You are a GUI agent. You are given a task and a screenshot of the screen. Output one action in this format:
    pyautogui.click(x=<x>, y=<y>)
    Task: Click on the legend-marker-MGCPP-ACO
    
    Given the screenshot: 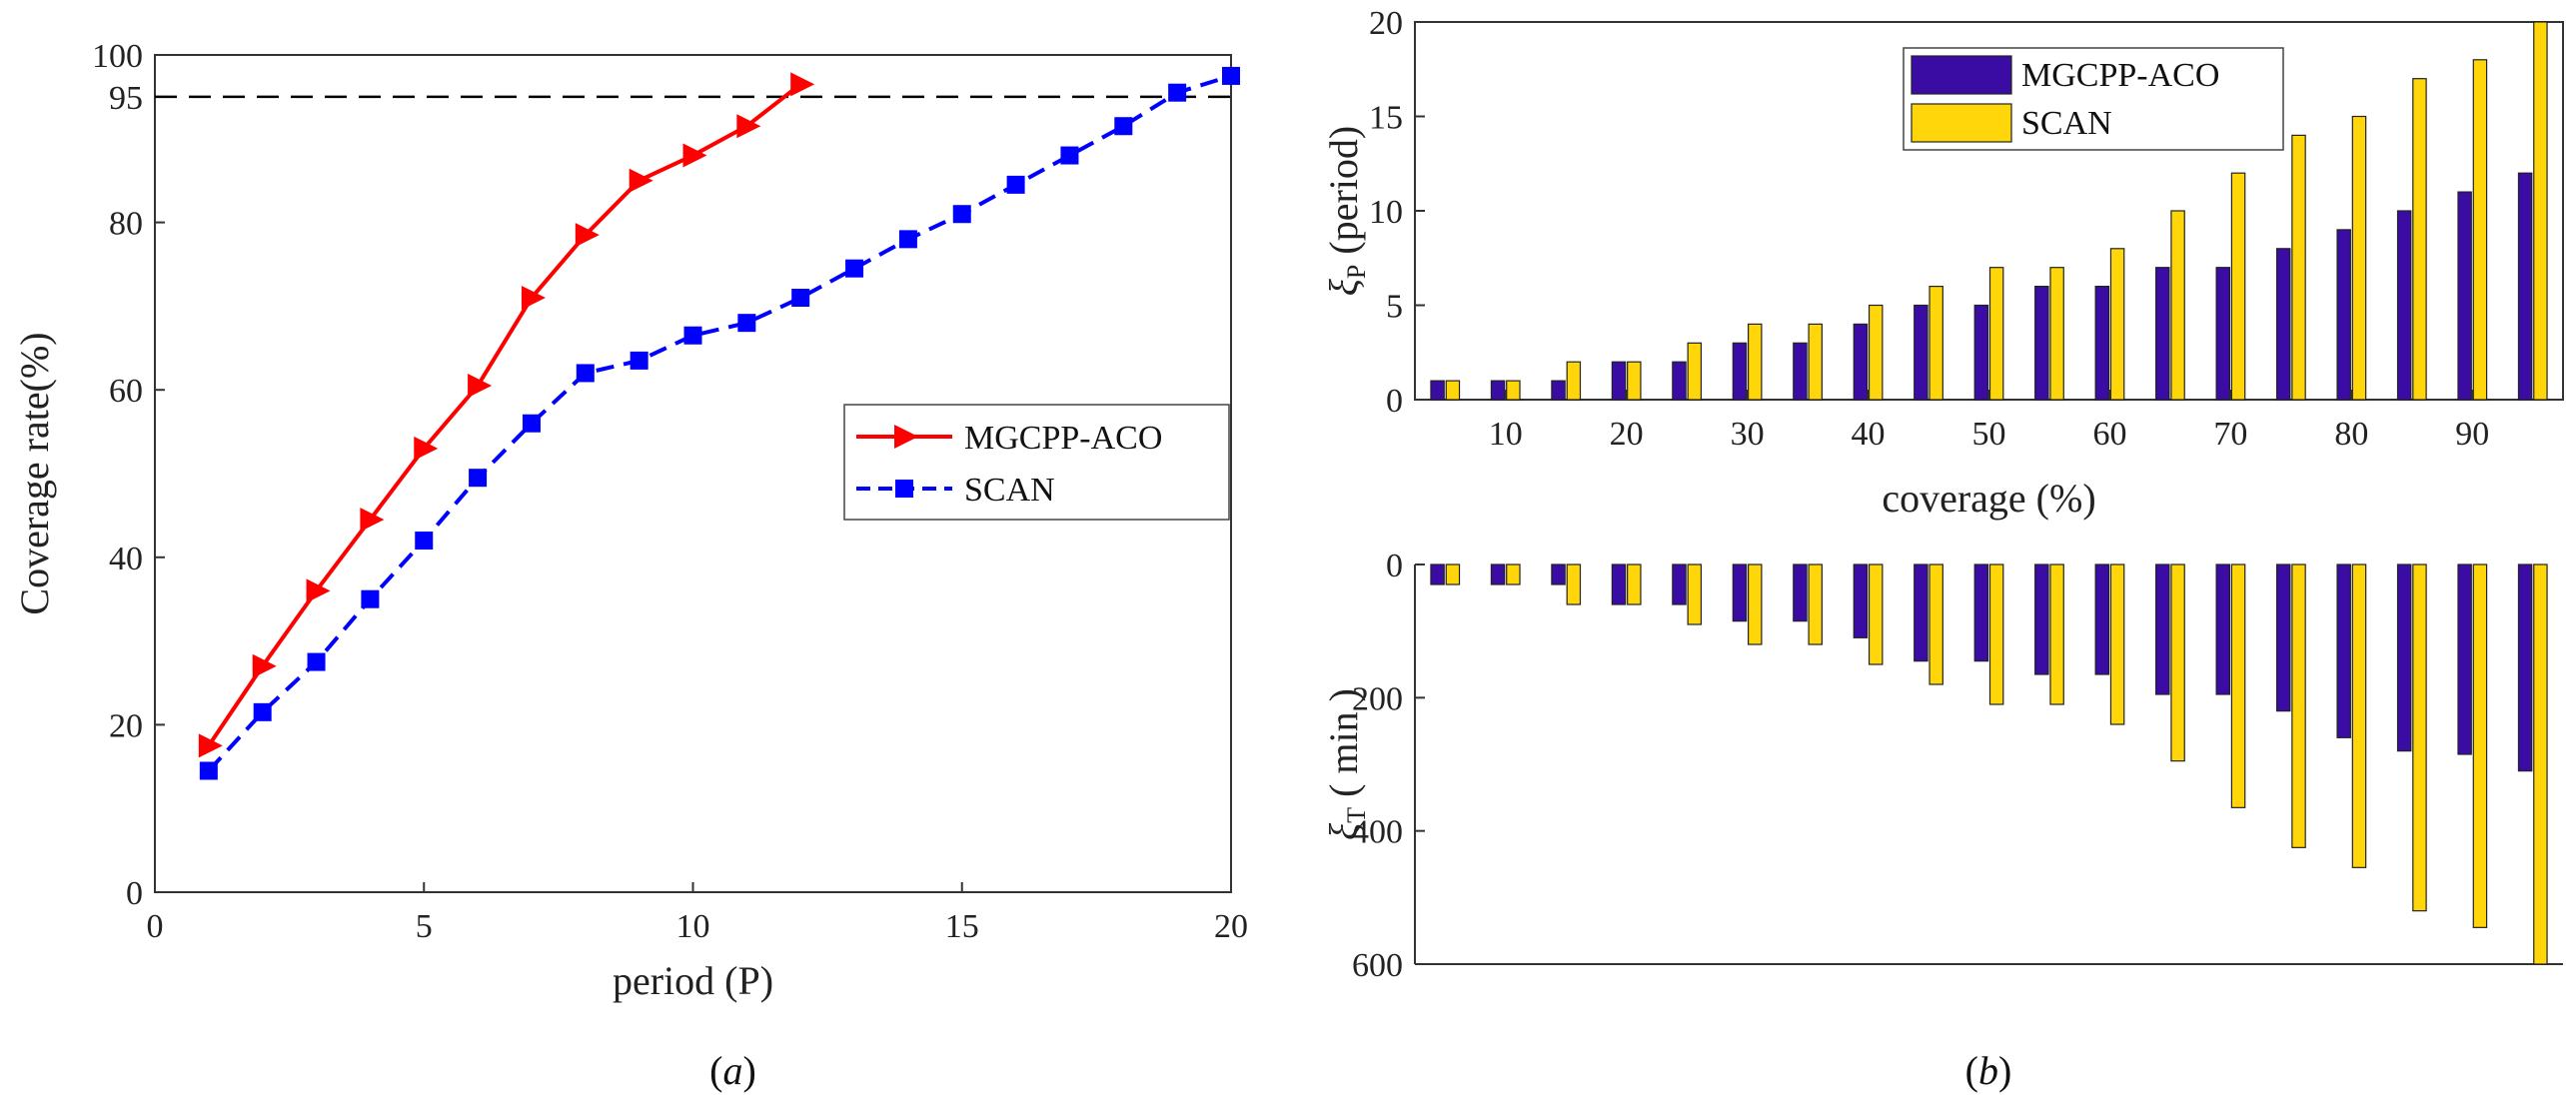 What is the action you would take?
    pyautogui.click(x=906, y=437)
    